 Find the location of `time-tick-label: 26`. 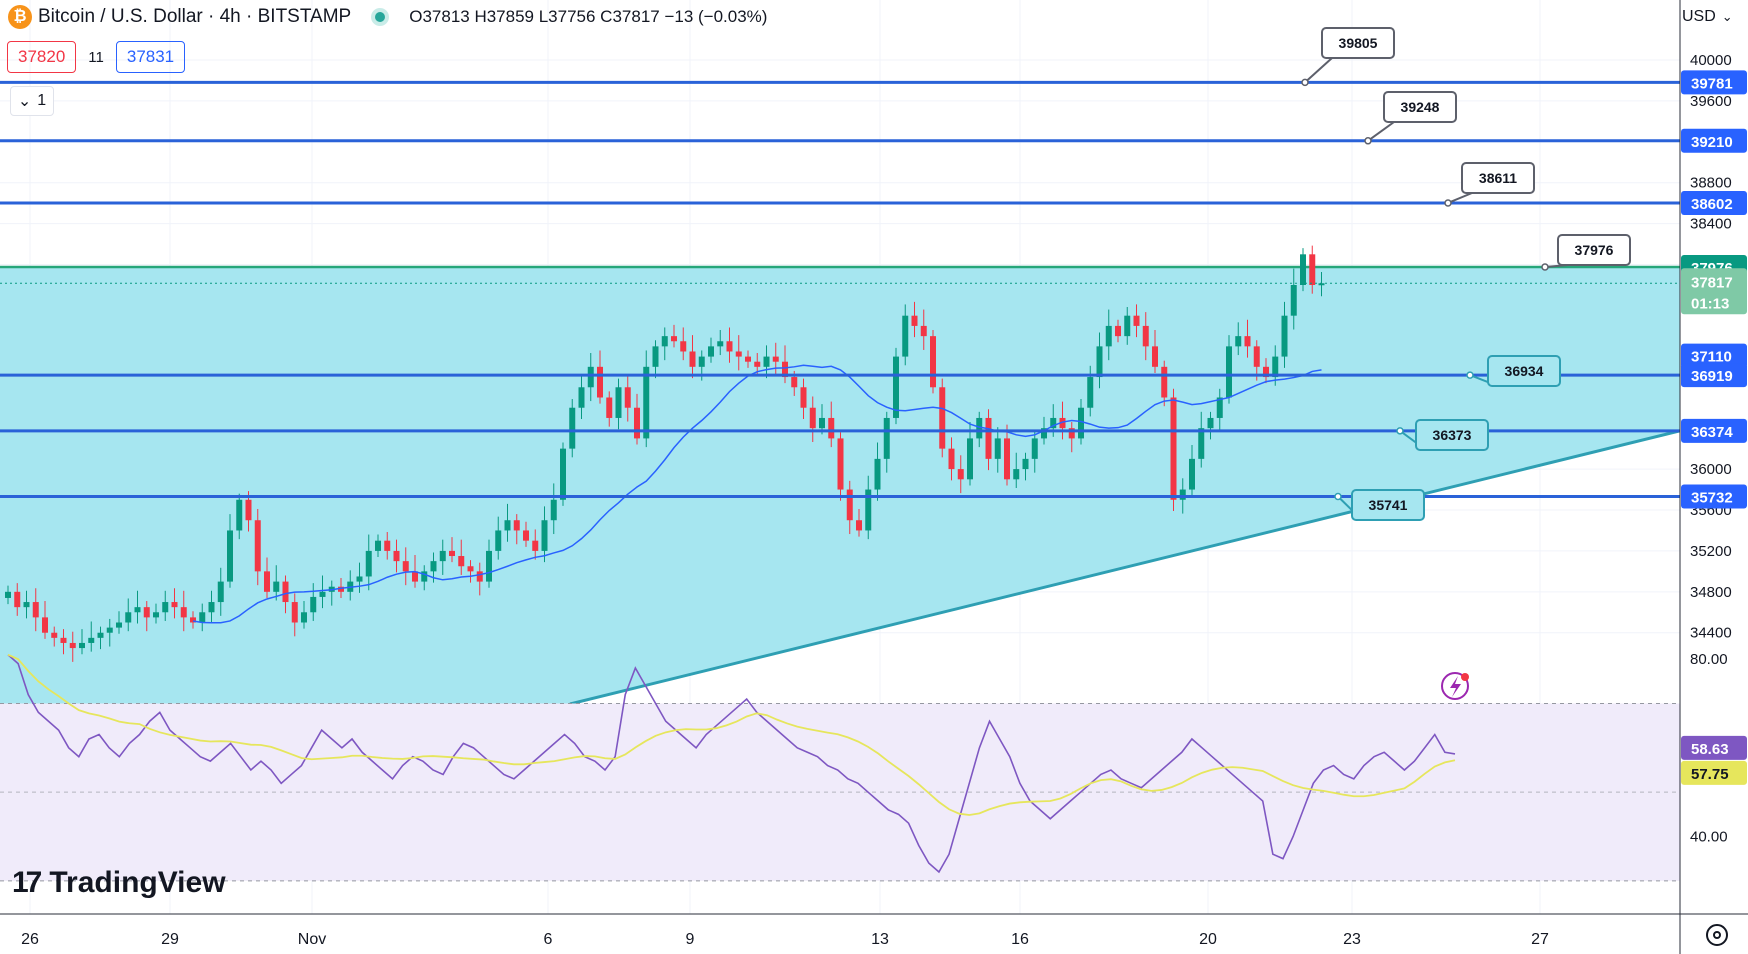

time-tick-label: 26 is located at coordinates (30, 939).